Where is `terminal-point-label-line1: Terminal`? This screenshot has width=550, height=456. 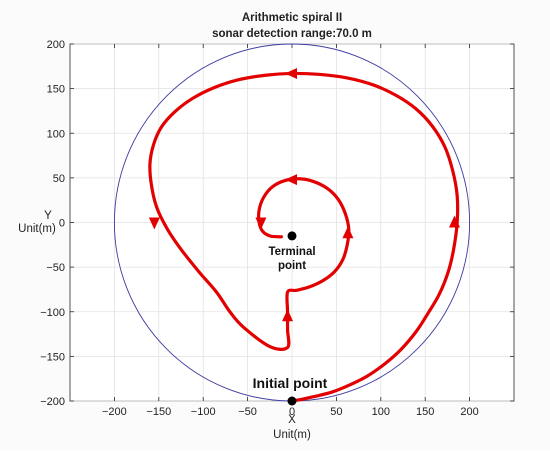 terminal-point-label-line1: Terminal is located at coordinates (291, 252).